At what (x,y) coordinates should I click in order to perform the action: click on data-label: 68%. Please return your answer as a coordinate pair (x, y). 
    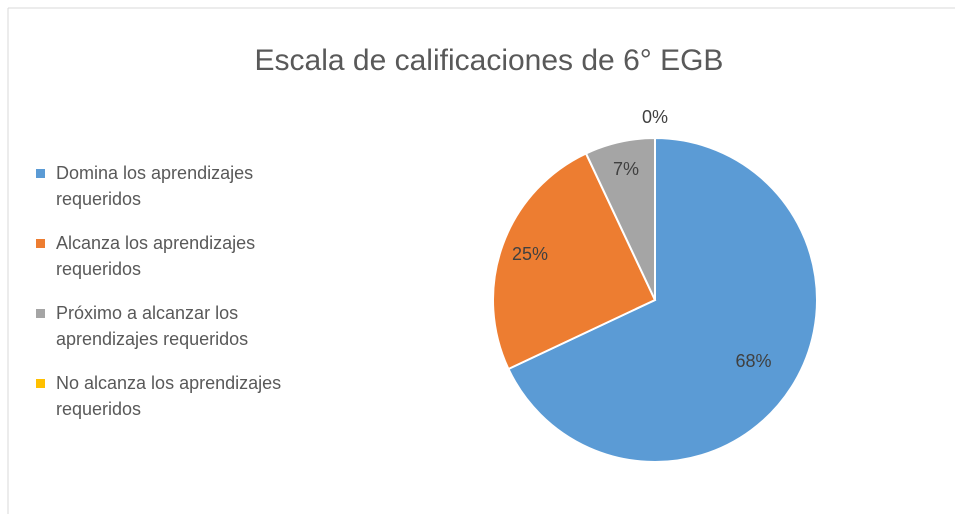
    Looking at the image, I should click on (753, 361).